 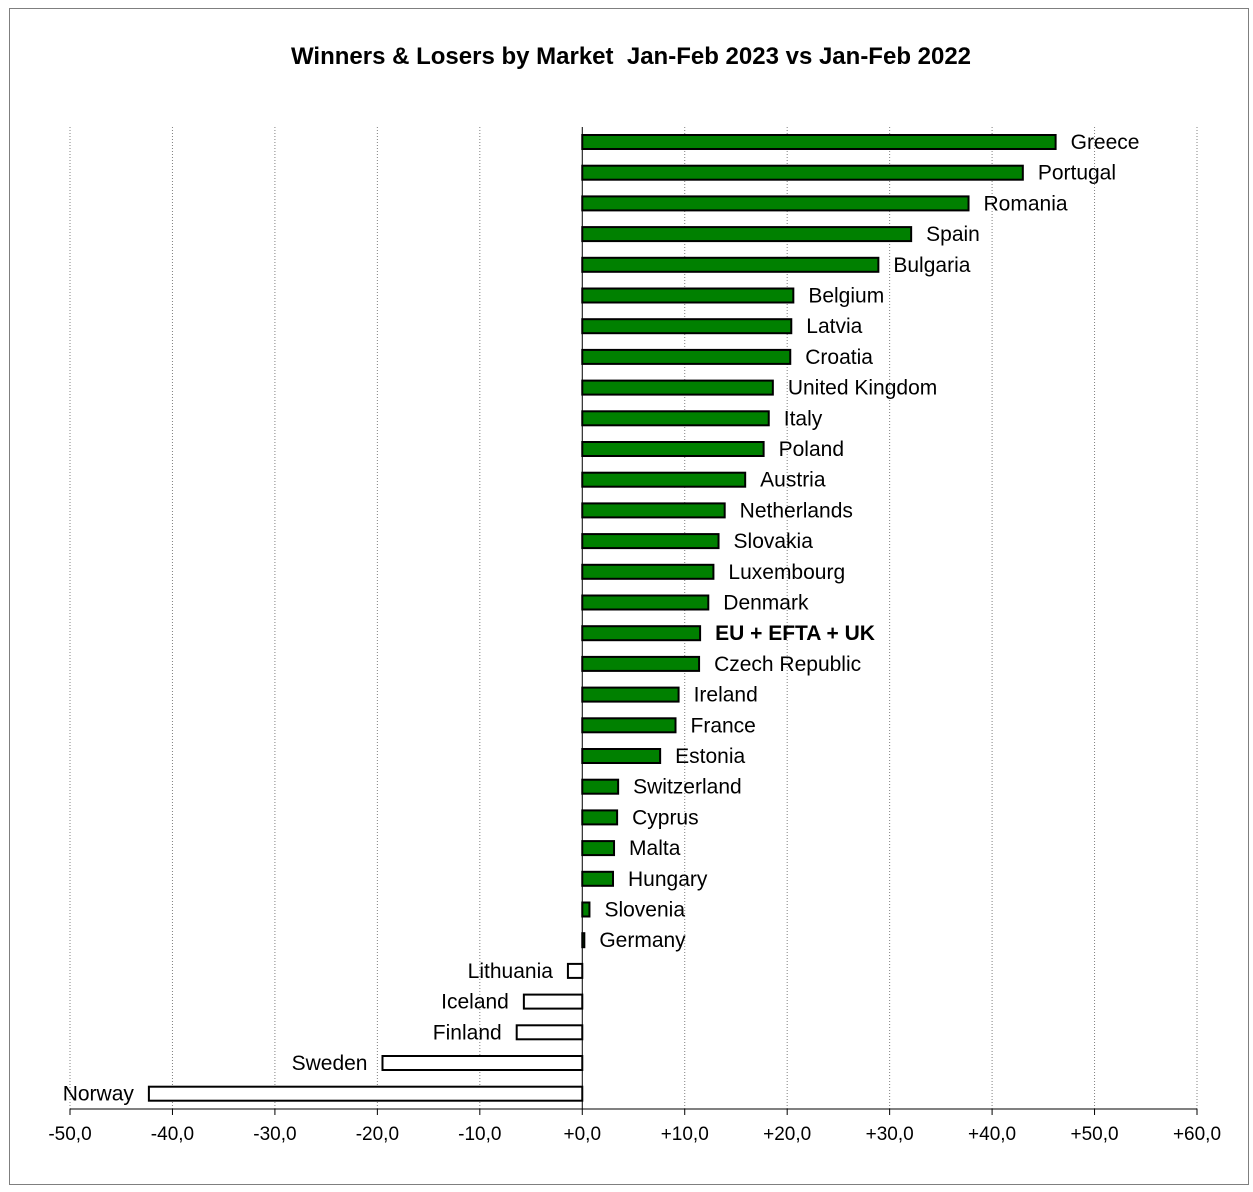 I want to click on x-tick-label: +40,0, so click(x=992, y=1134).